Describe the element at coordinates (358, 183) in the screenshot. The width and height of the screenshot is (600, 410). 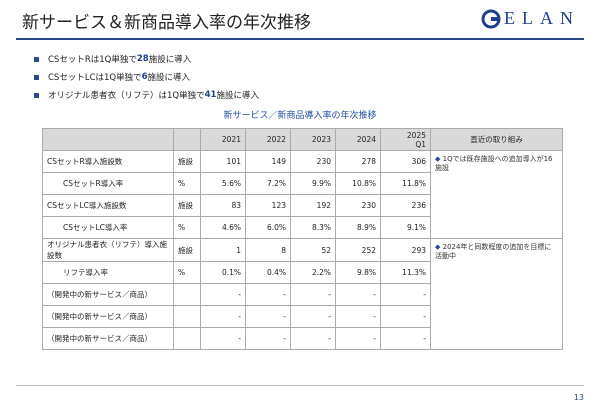
I see `value-cell: 10.8%` at that location.